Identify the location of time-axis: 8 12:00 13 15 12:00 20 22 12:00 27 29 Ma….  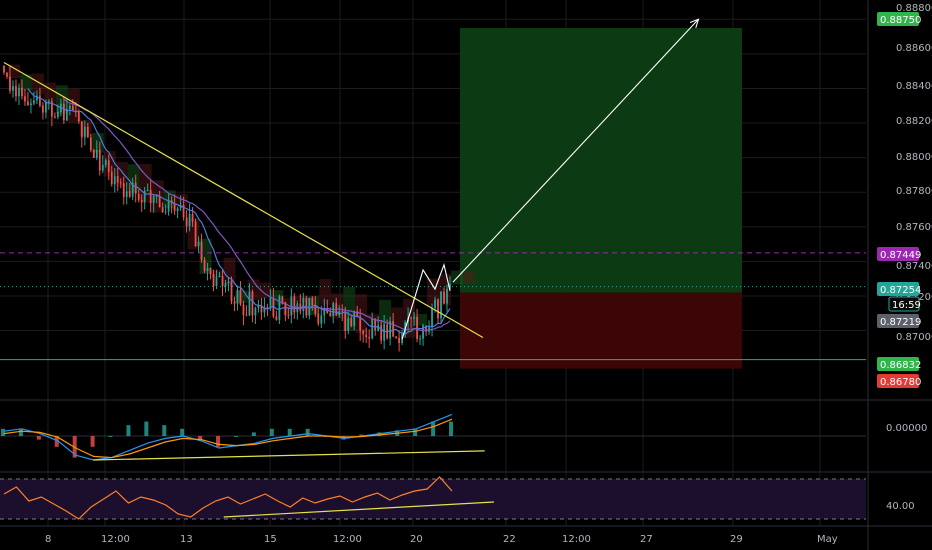
(441, 539).